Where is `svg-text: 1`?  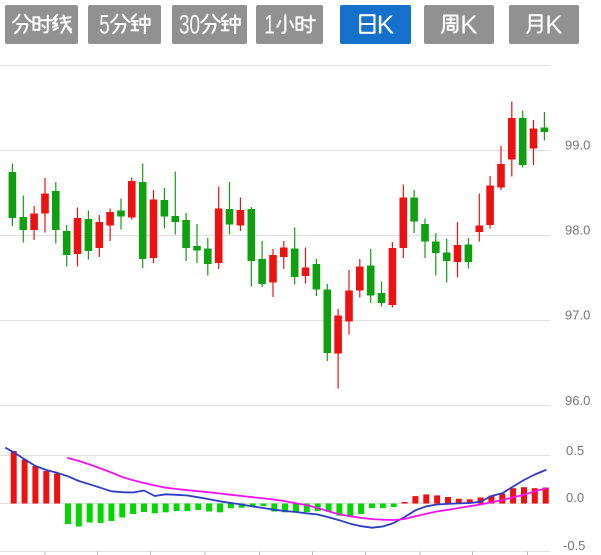 svg-text: 1 is located at coordinates (269, 24).